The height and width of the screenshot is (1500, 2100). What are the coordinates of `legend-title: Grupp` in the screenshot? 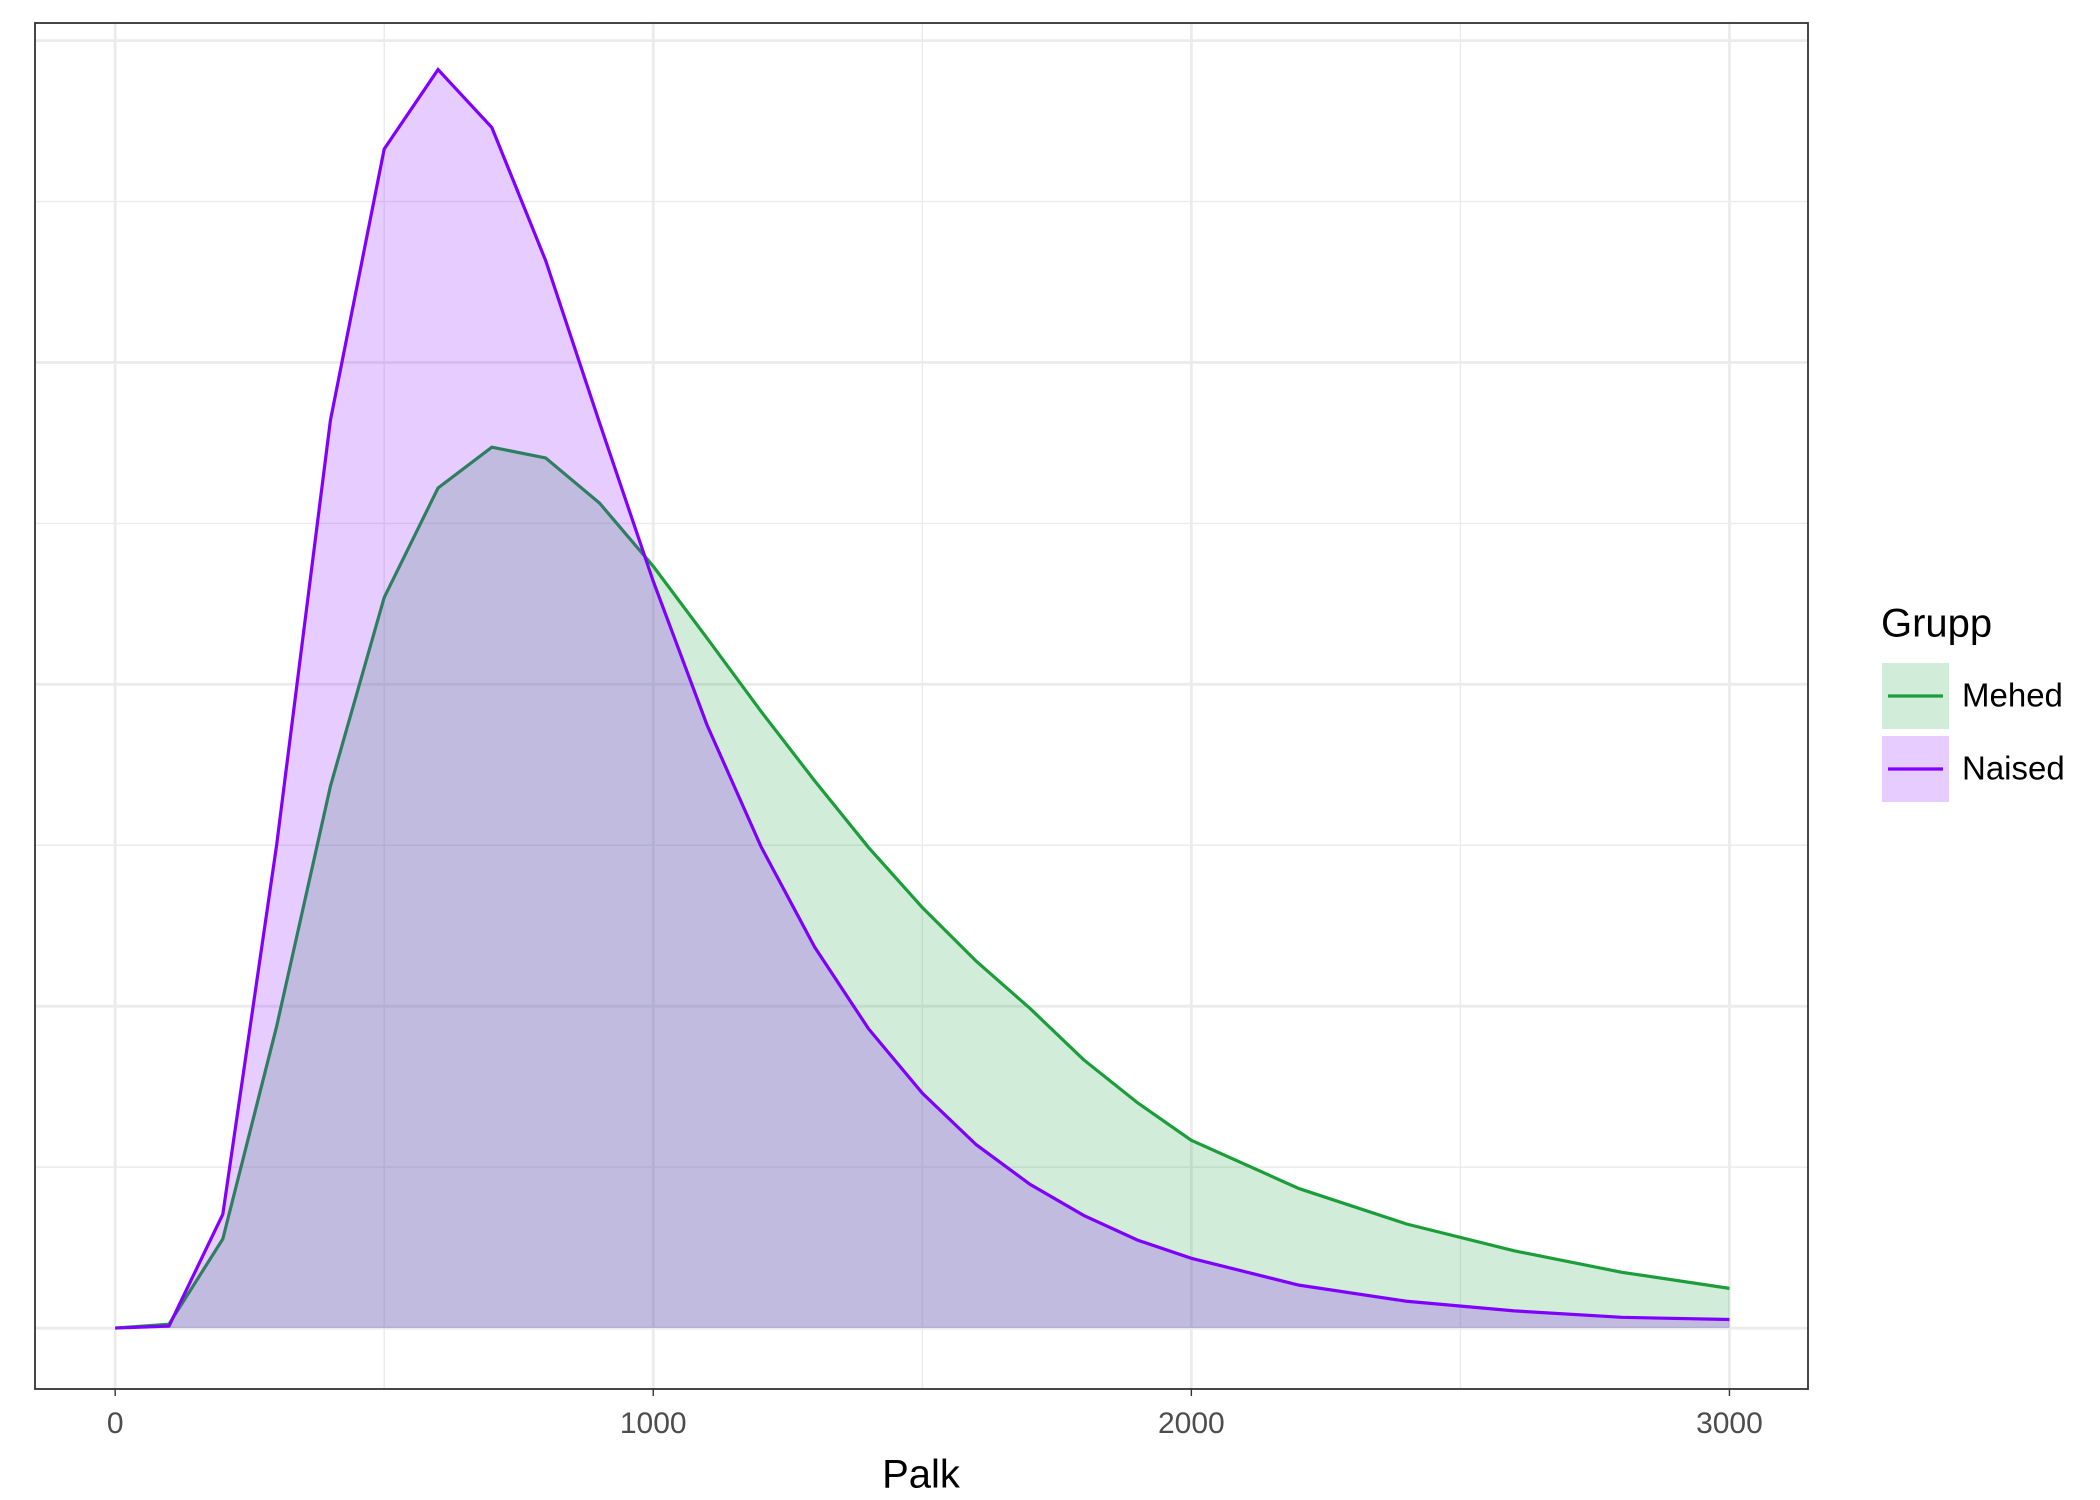 It's located at (1936, 624).